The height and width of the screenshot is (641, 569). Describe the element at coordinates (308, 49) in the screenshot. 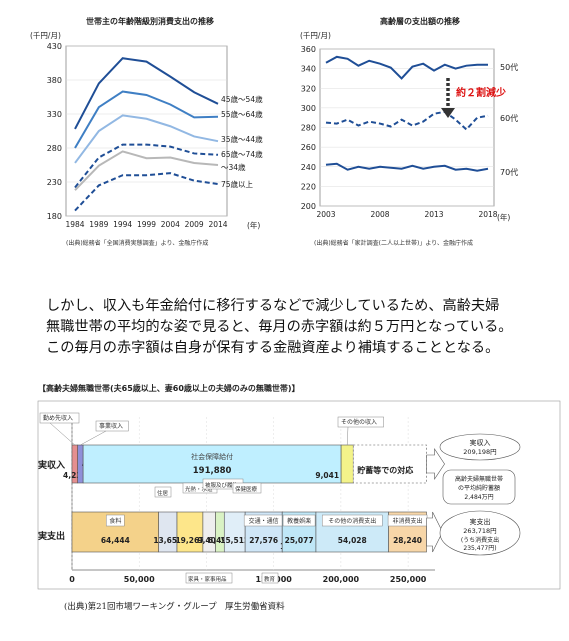

I see `chart2-y-tick: 360` at that location.